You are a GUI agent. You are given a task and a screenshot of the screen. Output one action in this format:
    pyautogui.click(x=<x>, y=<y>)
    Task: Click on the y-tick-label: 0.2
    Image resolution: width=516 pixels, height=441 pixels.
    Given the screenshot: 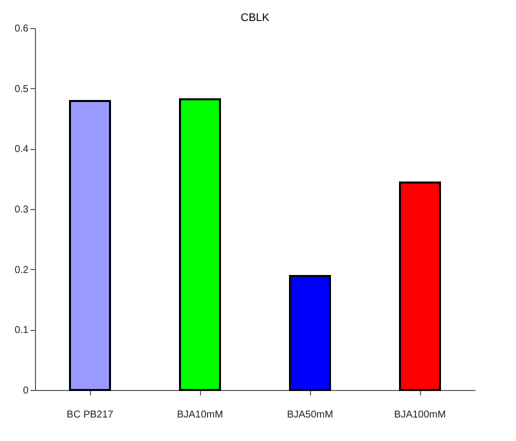 What is the action you would take?
    pyautogui.click(x=21, y=270)
    